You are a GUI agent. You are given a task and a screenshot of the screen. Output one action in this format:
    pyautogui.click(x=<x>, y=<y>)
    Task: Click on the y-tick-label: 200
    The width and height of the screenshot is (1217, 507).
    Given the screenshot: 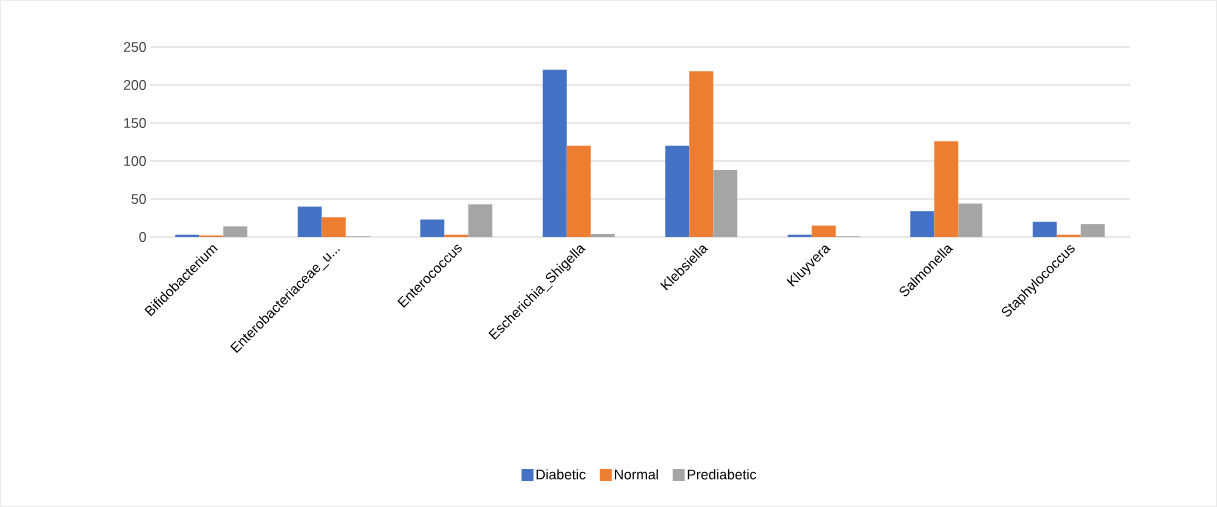 What is the action you would take?
    pyautogui.click(x=134, y=85)
    